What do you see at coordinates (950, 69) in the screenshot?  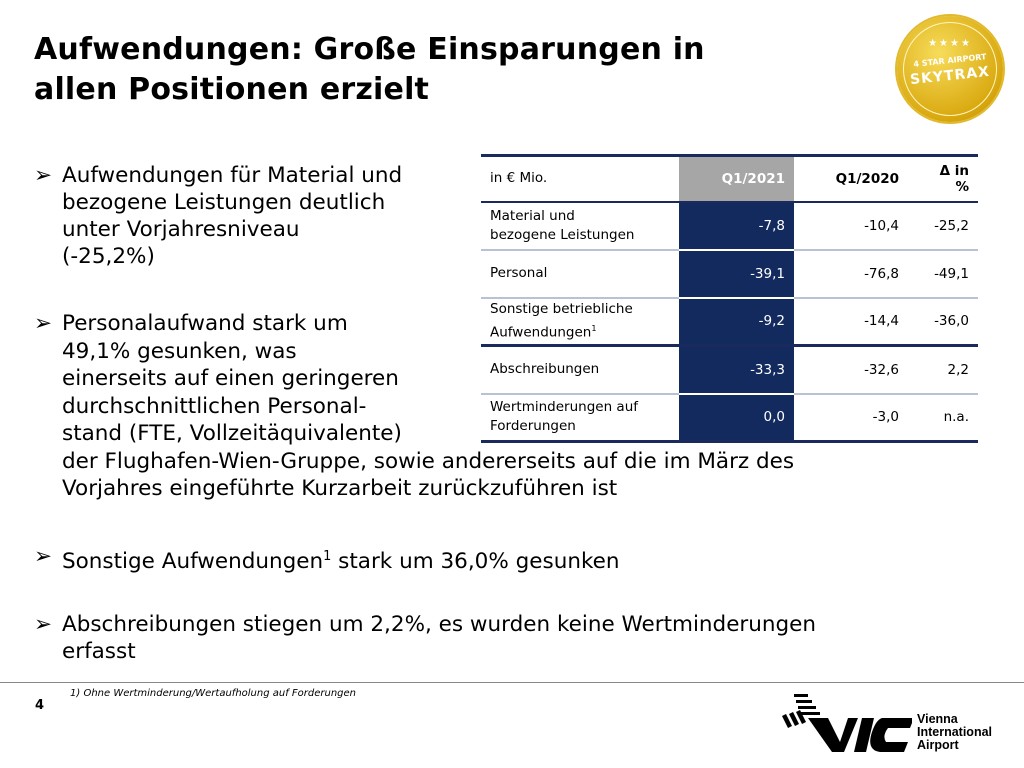 I see `skytrax-seal: ★★★★ 4 STAR AIRPORT SKYTRAX` at bounding box center [950, 69].